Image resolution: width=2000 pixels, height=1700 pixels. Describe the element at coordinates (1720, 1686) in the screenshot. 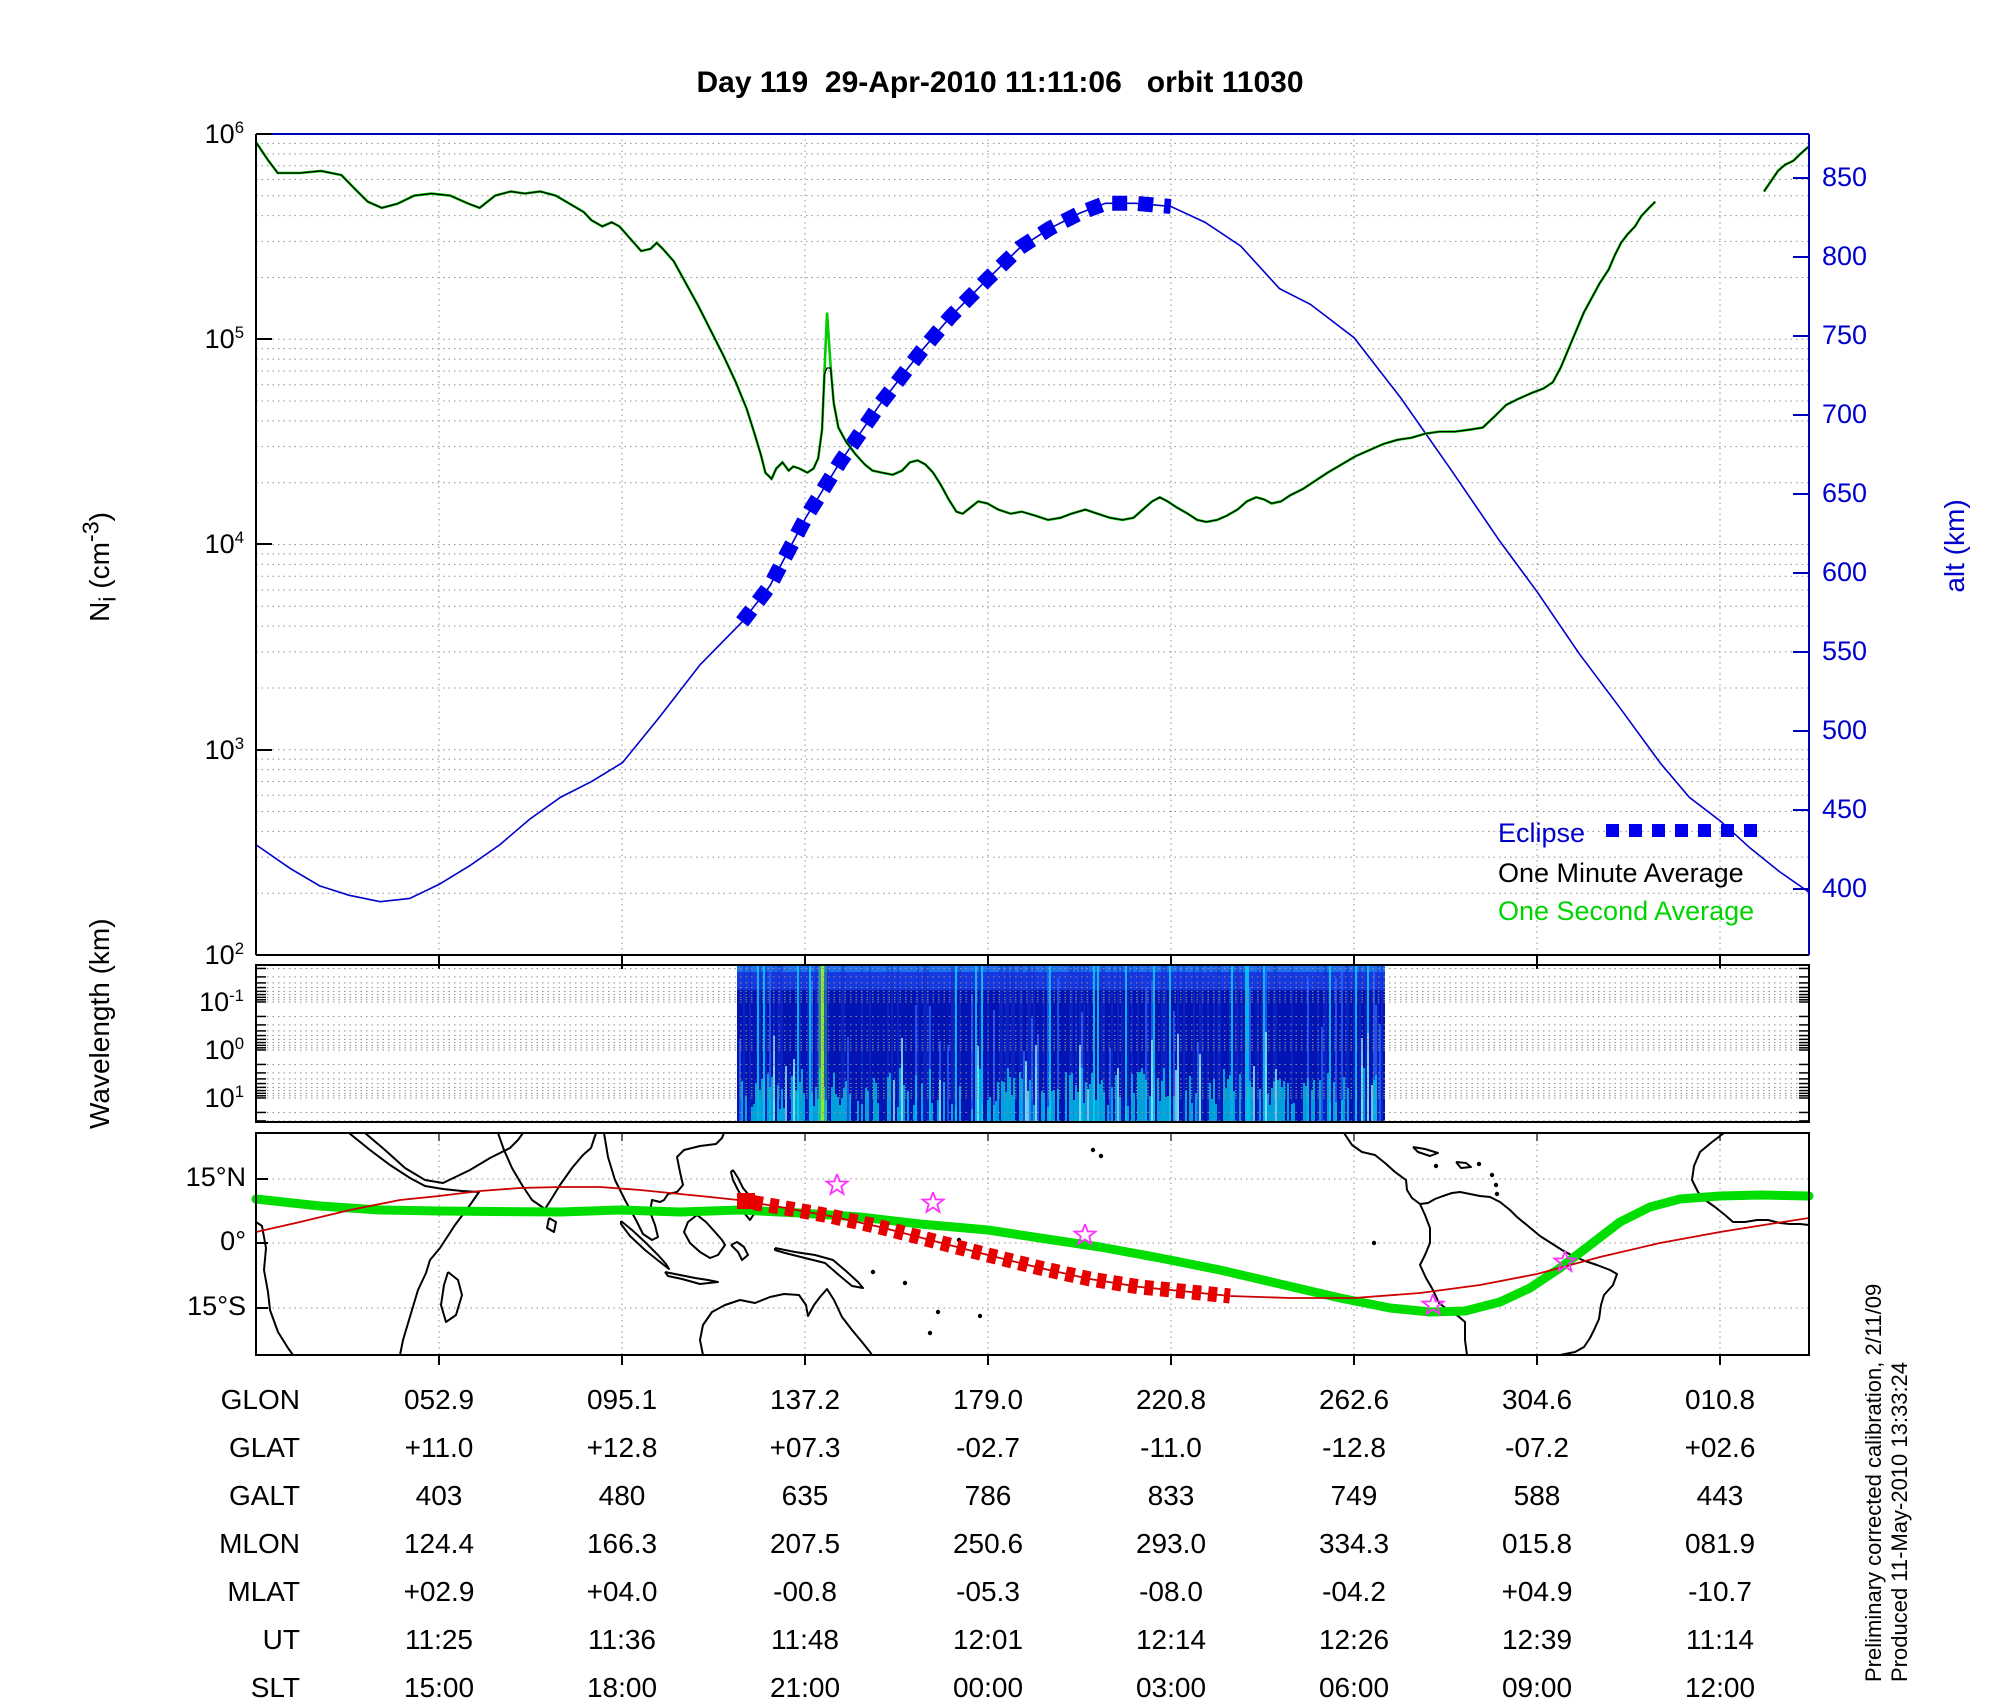

I see `table-cell-slt-8: 12:00` at that location.